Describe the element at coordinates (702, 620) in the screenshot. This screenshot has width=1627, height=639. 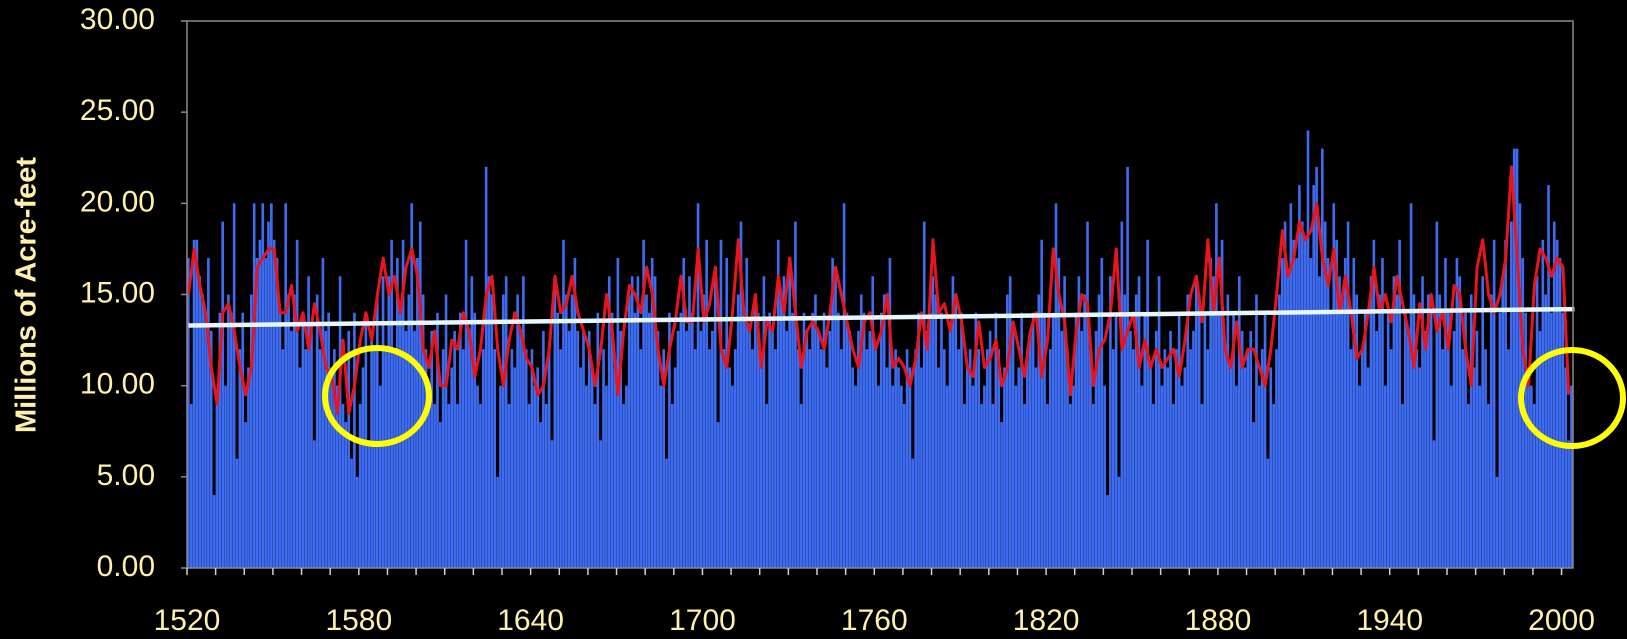
I see `x-tick-label: 1700` at that location.